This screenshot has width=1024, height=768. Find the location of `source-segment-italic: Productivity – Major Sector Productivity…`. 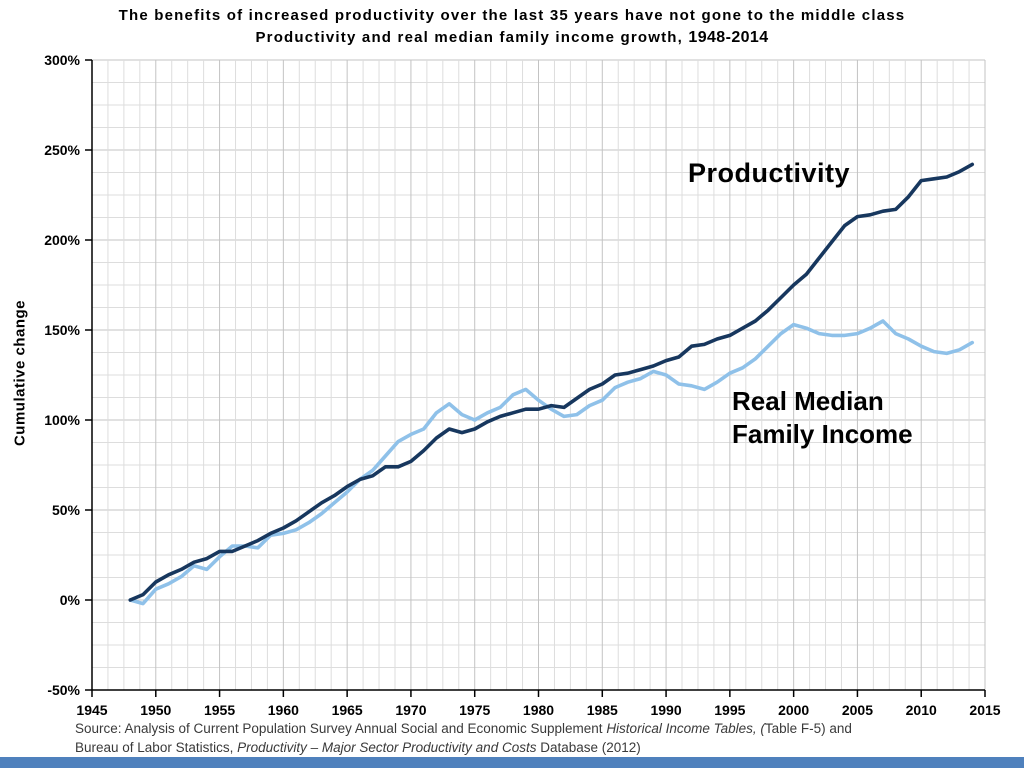

source-segment-italic: Productivity – Major Sector Productivity… is located at coordinates (387, 747).